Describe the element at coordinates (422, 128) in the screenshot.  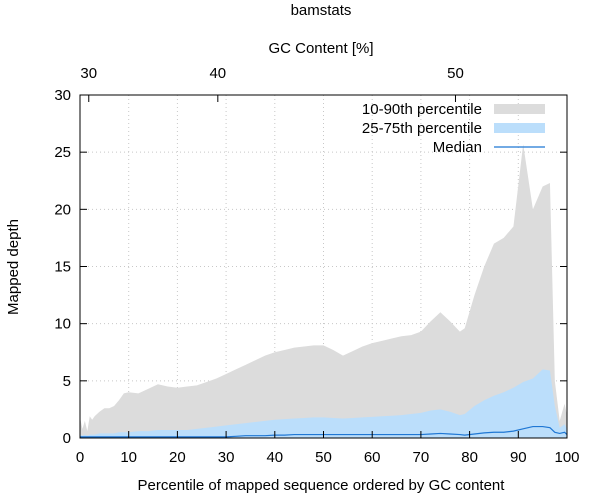
I see `legend-label-1: 25-75th percentile` at that location.